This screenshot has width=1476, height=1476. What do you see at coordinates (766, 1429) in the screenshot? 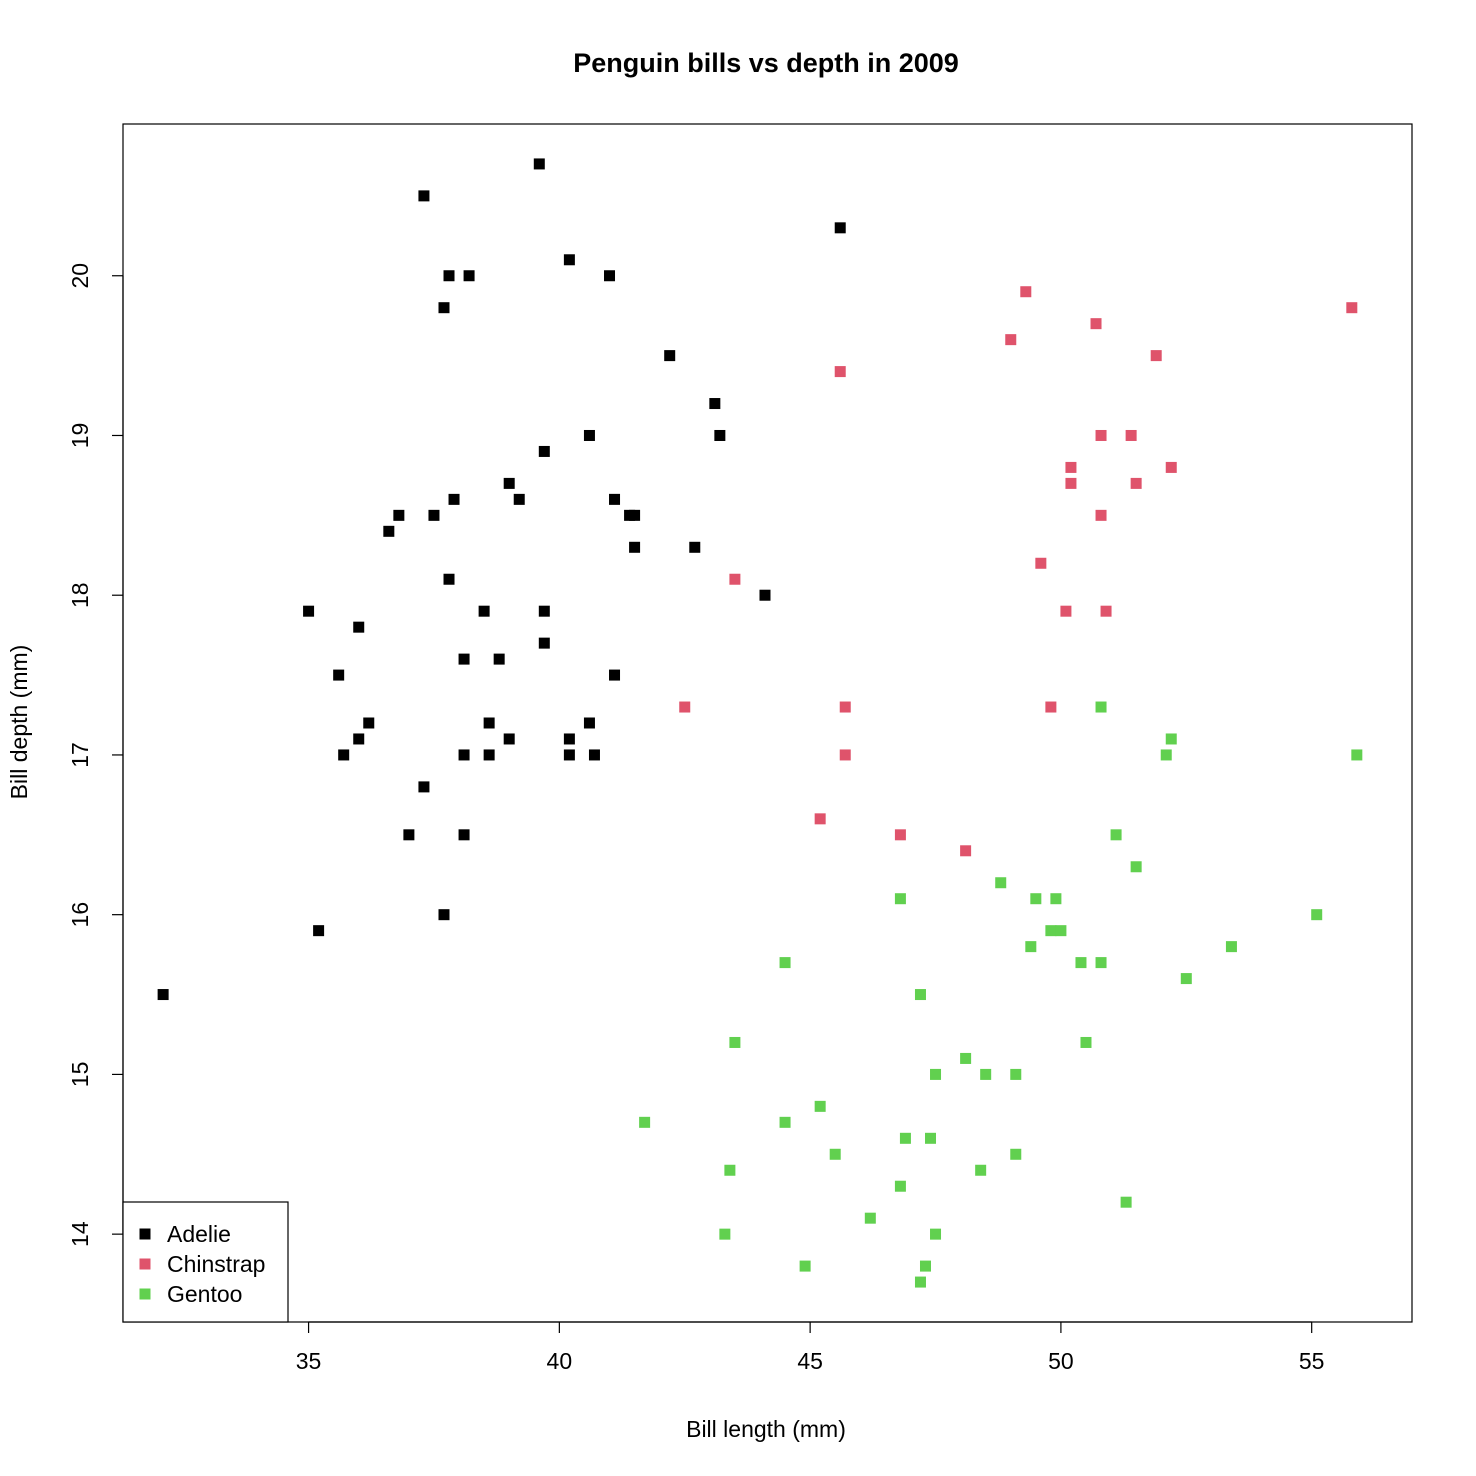
I see `x-axis-label: Bill length (mm)` at bounding box center [766, 1429].